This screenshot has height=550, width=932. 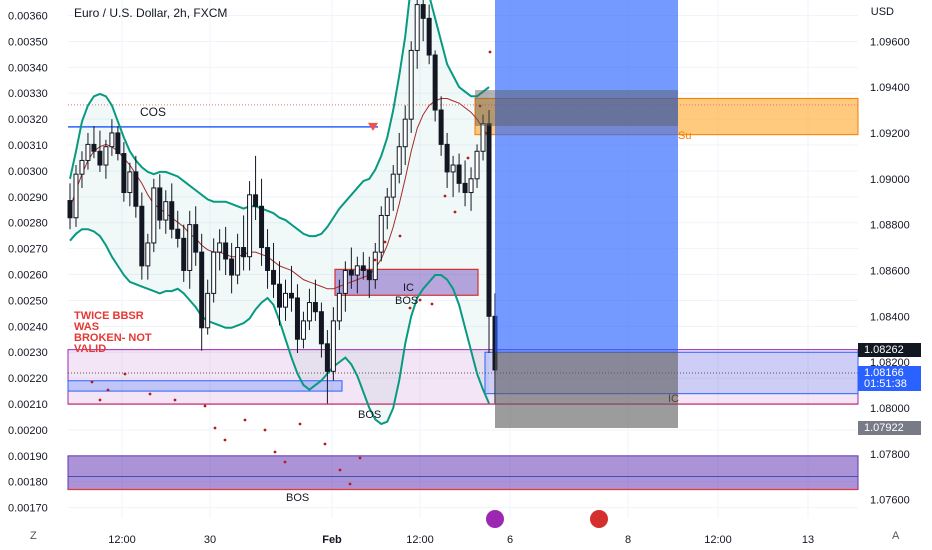 I want to click on currency-label: USD, so click(x=882, y=12).